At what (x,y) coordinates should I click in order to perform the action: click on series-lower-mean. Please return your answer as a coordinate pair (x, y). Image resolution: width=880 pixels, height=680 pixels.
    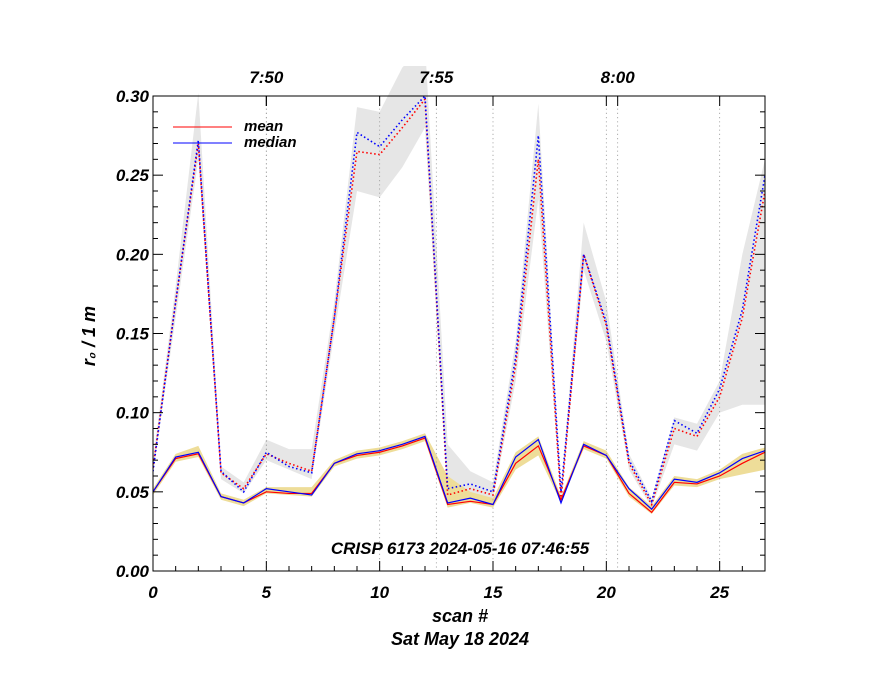
    Looking at the image, I should click on (459, 475).